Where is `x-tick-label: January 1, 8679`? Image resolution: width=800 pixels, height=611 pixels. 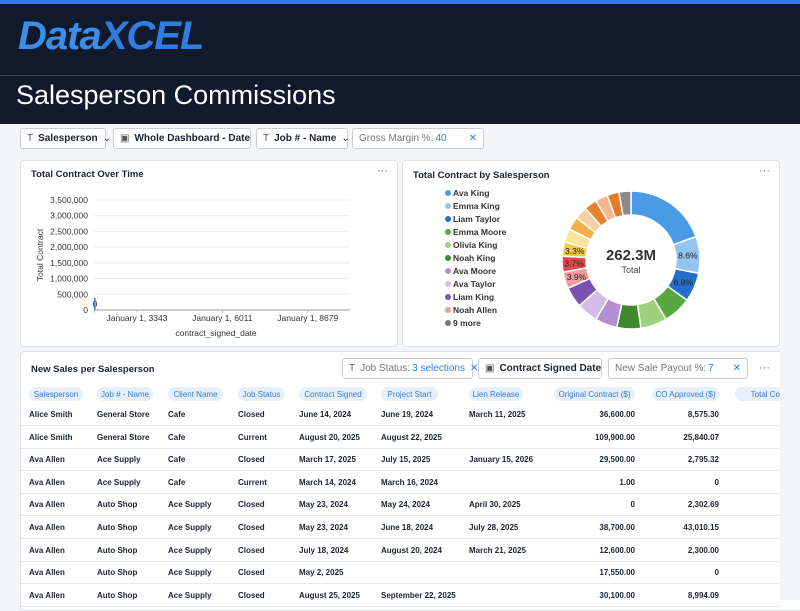 x-tick-label: January 1, 8679 is located at coordinates (307, 318).